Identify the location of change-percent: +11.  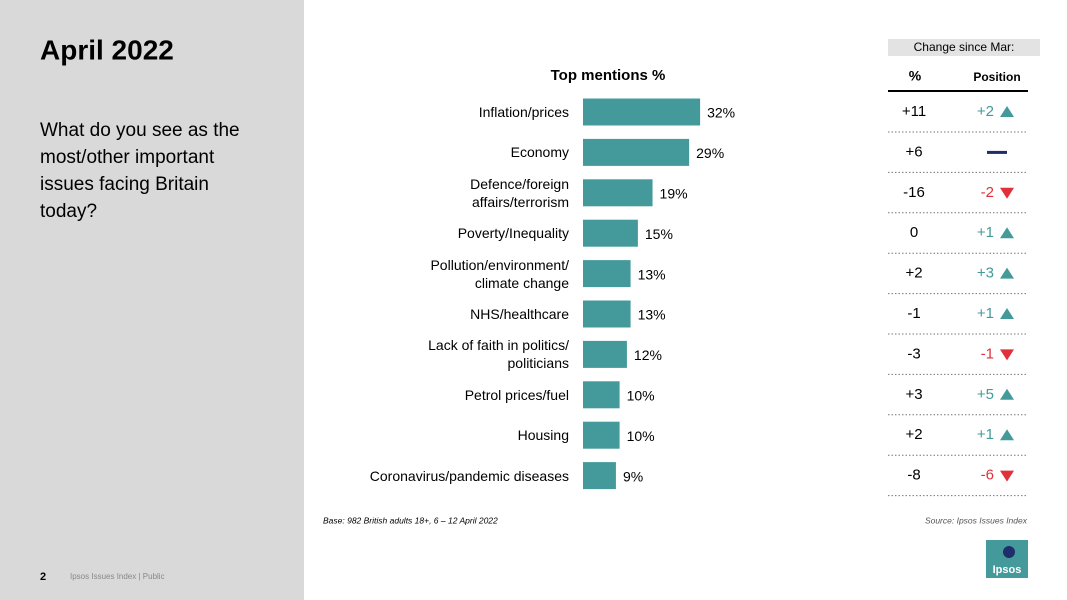
(914, 111).